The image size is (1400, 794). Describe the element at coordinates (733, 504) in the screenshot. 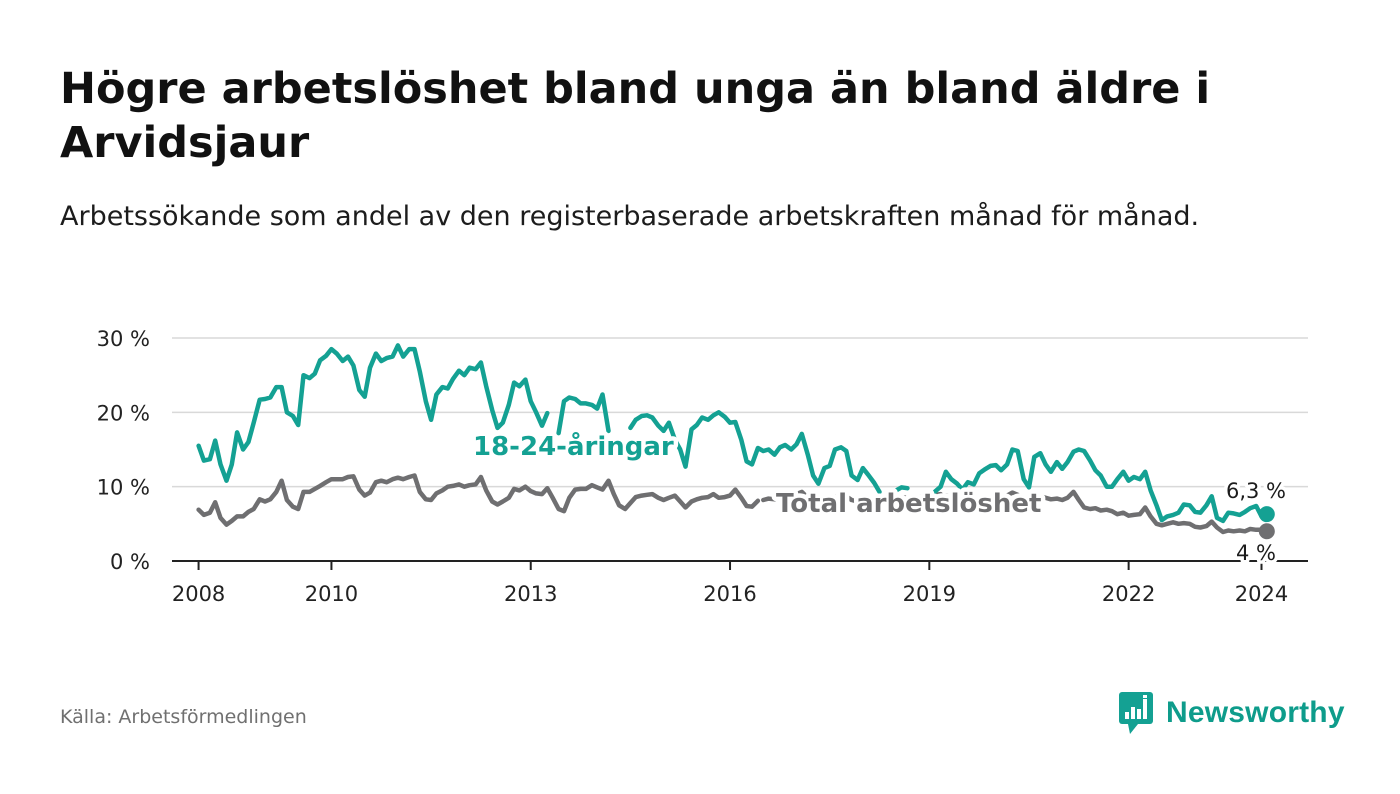

I see `series-line-total` at that location.